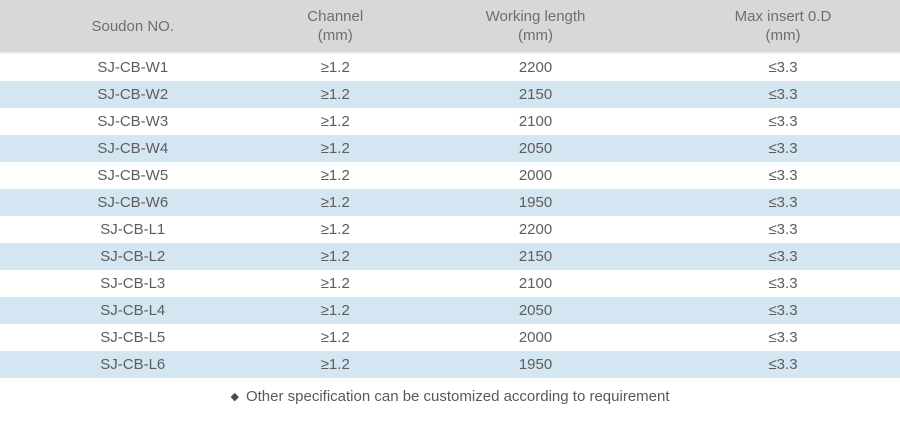 This screenshot has width=900, height=426. I want to click on table-row: SJ-CB-W5 ≥1.2 2000 ≤3.3, so click(450, 175).